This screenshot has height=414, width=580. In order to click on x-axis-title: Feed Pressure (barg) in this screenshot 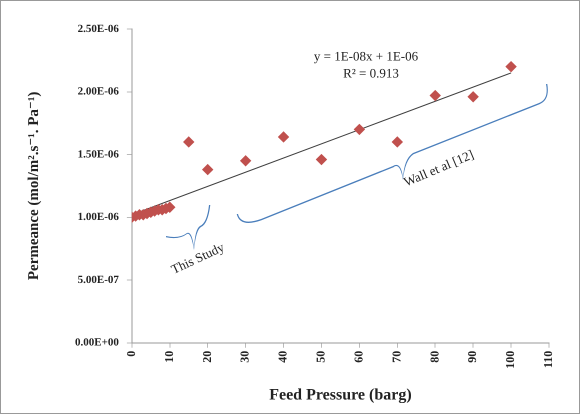, I will do `click(340, 395)`.